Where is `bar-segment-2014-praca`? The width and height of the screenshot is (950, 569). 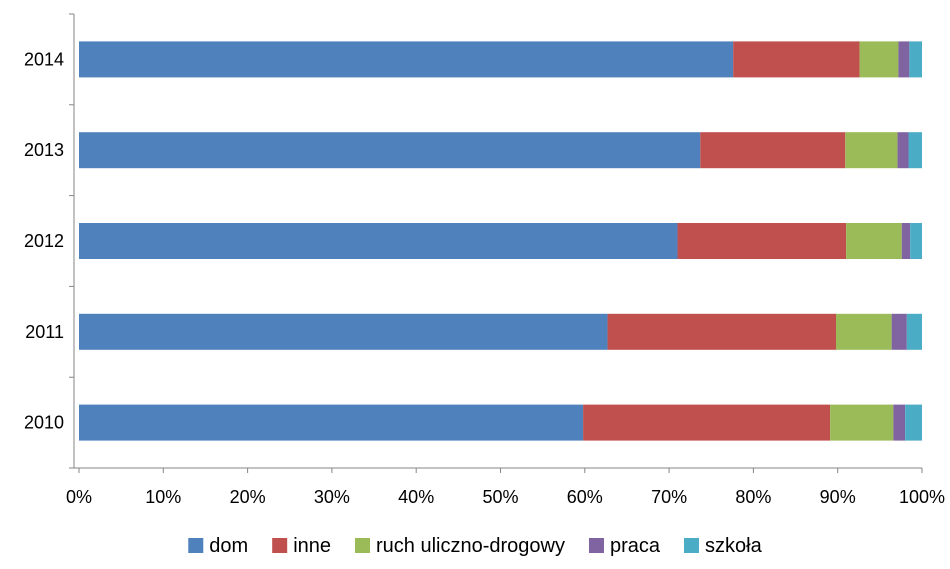 bar-segment-2014-praca is located at coordinates (904, 59).